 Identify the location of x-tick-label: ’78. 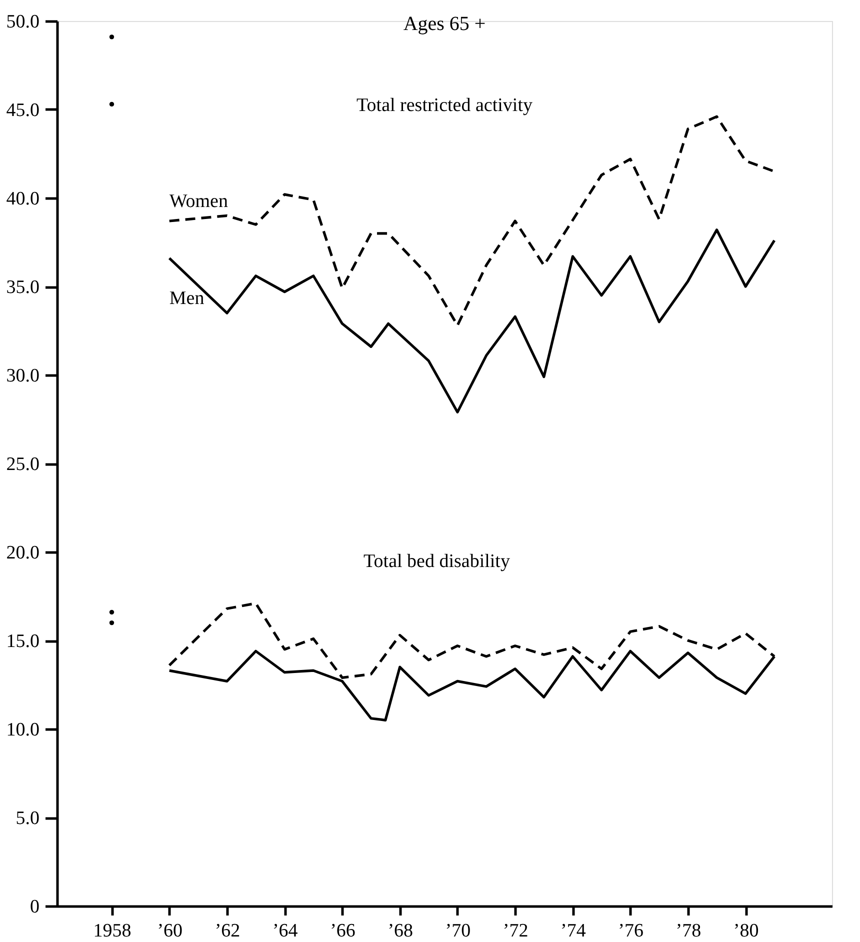
(689, 931).